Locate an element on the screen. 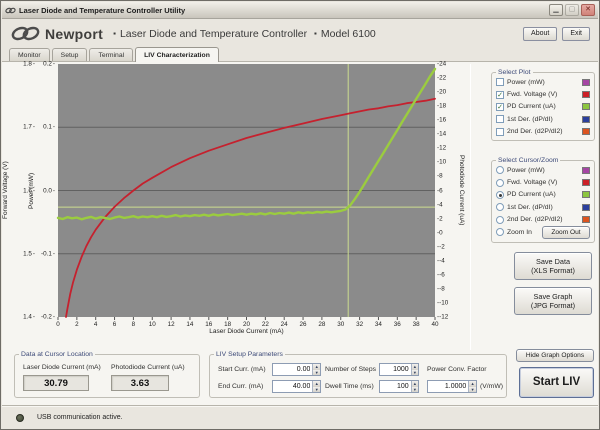  cursor-option-pd-current: PD Current (uA) is located at coordinates (543, 195).